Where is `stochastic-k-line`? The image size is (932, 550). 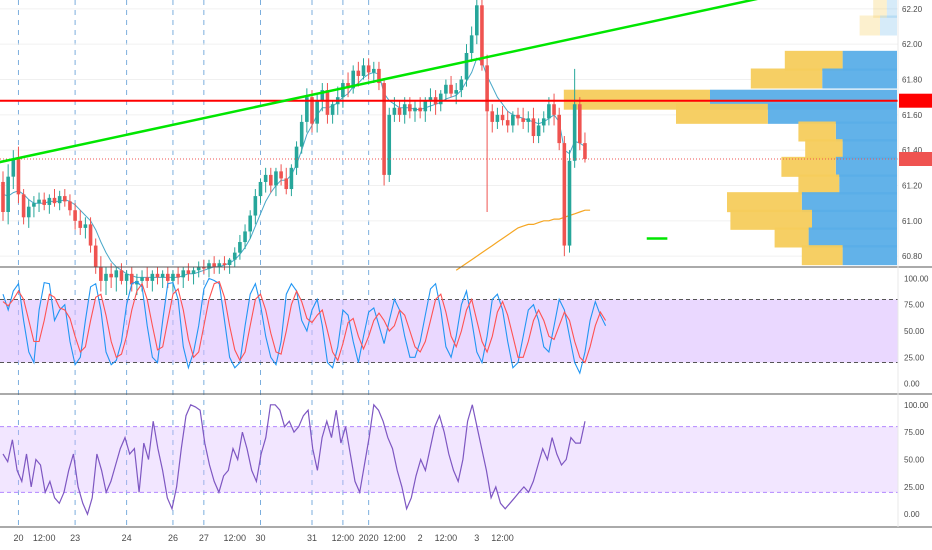
stochastic-k-line is located at coordinates (304, 326).